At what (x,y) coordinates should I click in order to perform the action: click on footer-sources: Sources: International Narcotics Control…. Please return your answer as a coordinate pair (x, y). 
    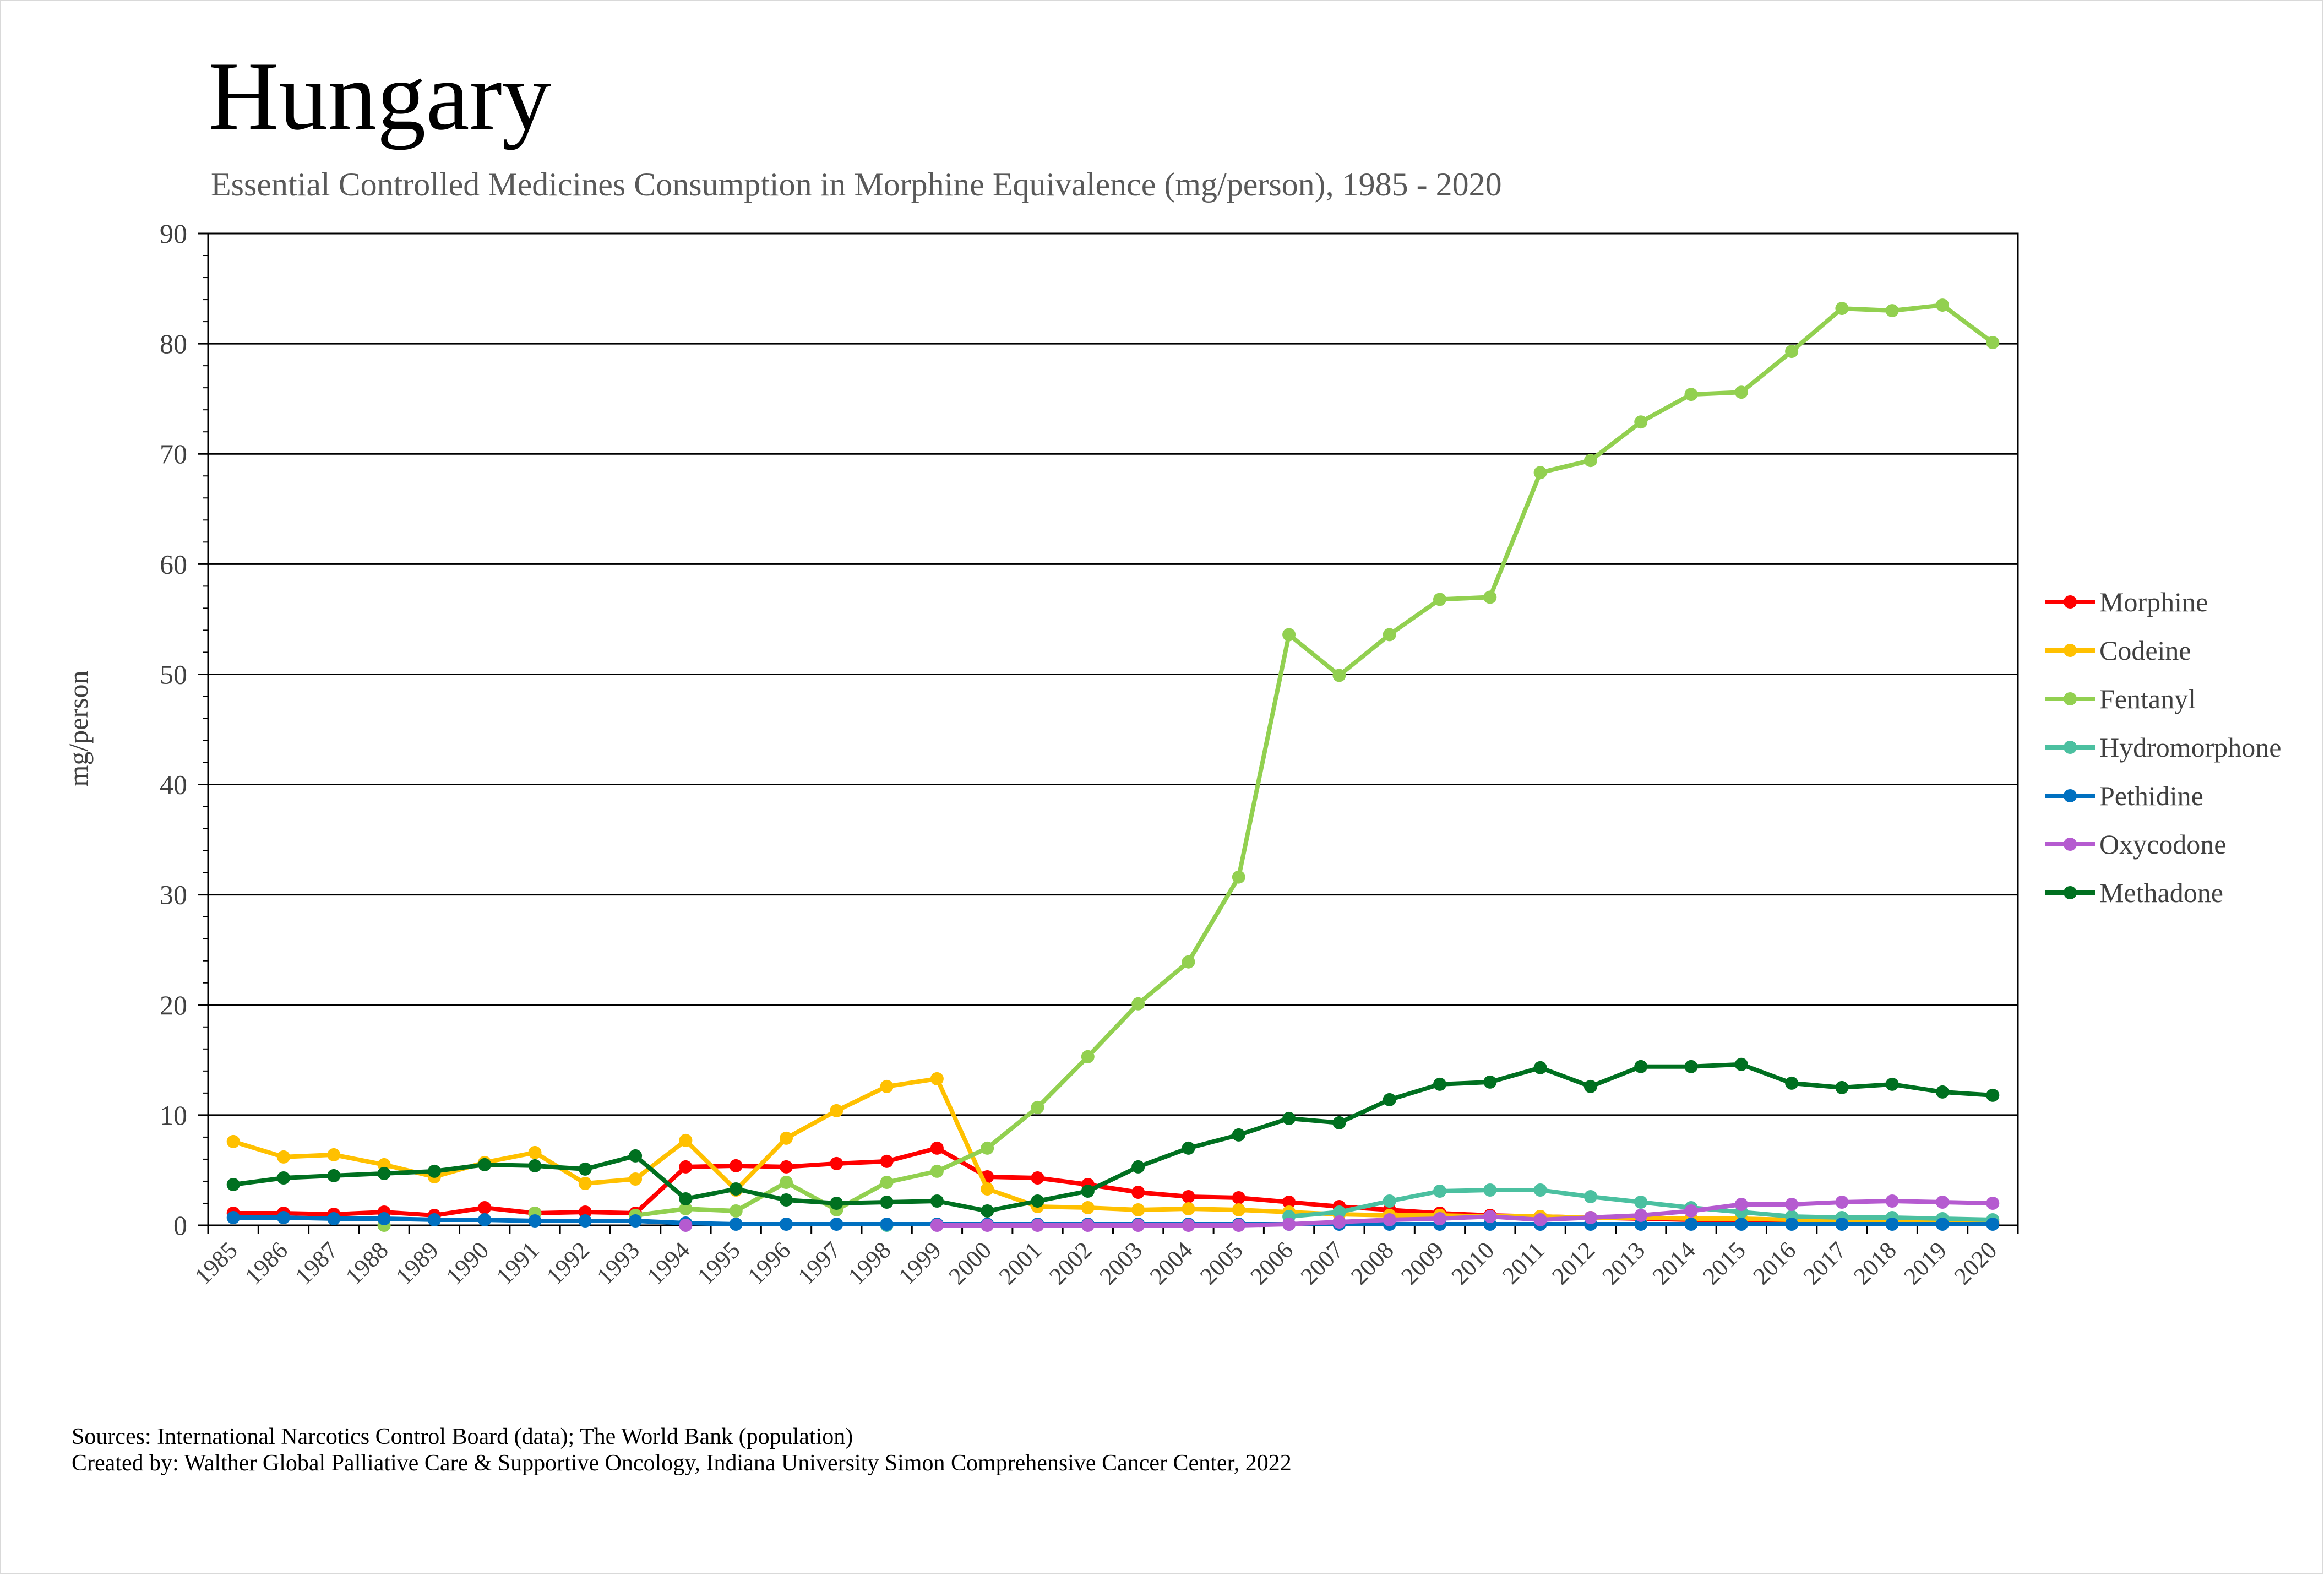
    Looking at the image, I should click on (462, 1436).